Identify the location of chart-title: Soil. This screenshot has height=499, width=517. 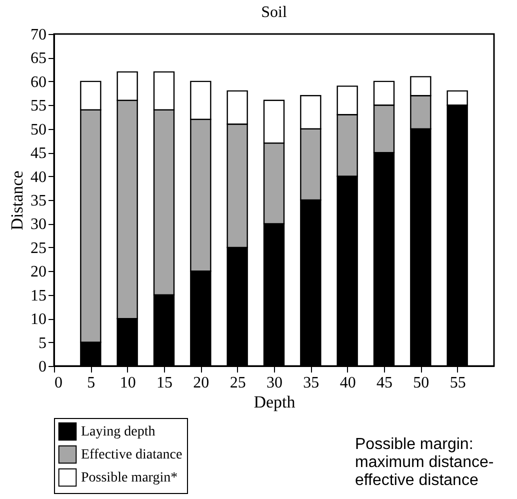
(274, 12).